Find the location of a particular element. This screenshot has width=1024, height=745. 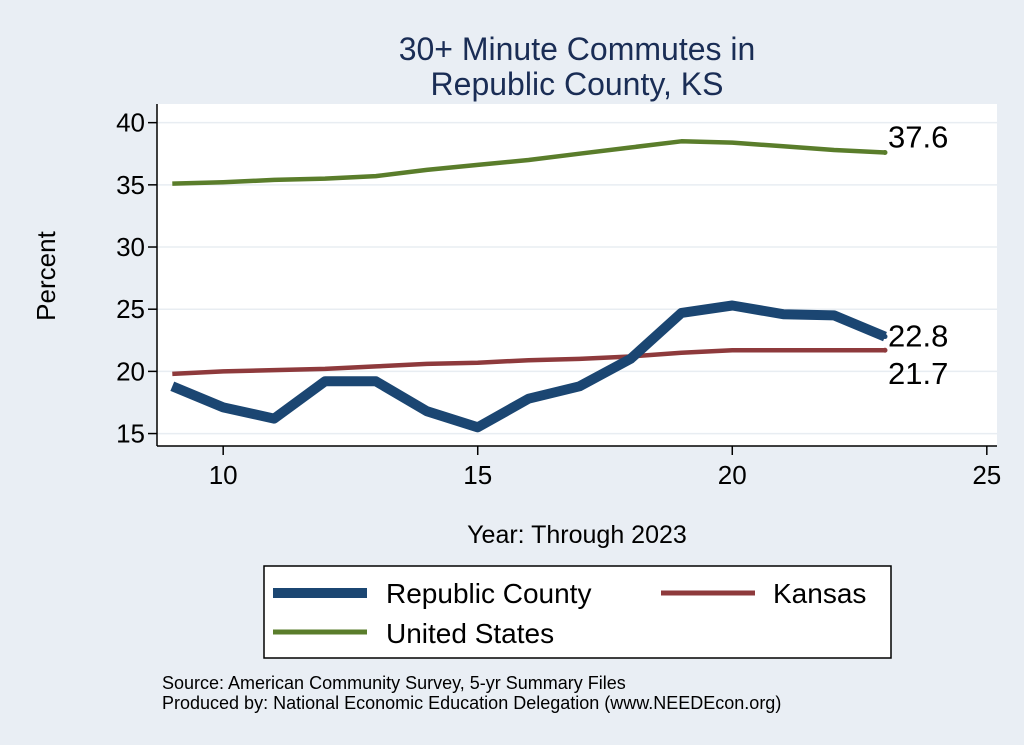

x-axis-label: Year: Through 2023 is located at coordinates (577, 535).